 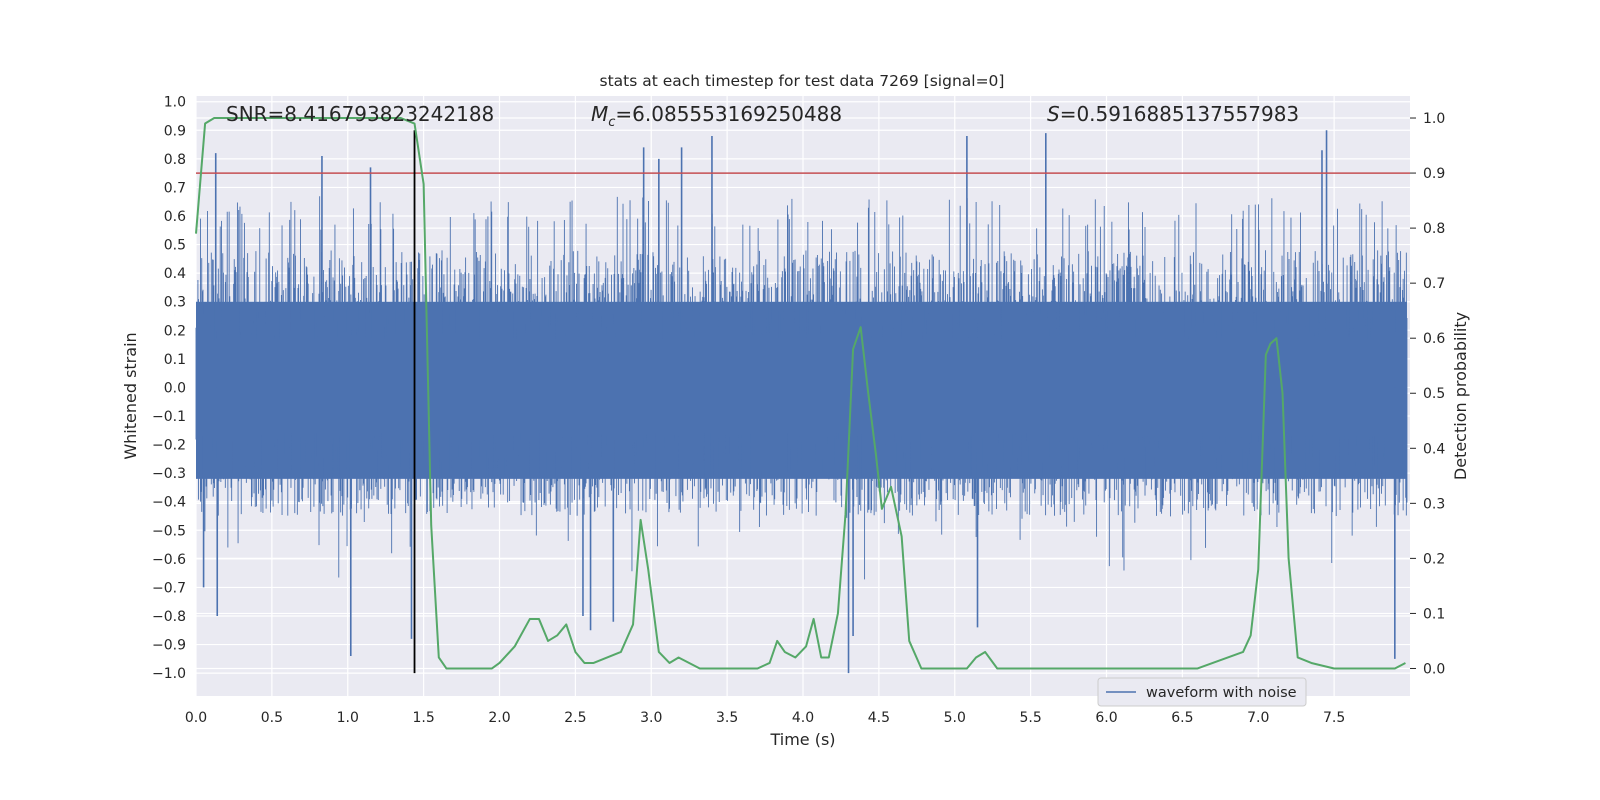 What do you see at coordinates (169, 446) in the screenshot?
I see `y-tick-label: −0.2` at bounding box center [169, 446].